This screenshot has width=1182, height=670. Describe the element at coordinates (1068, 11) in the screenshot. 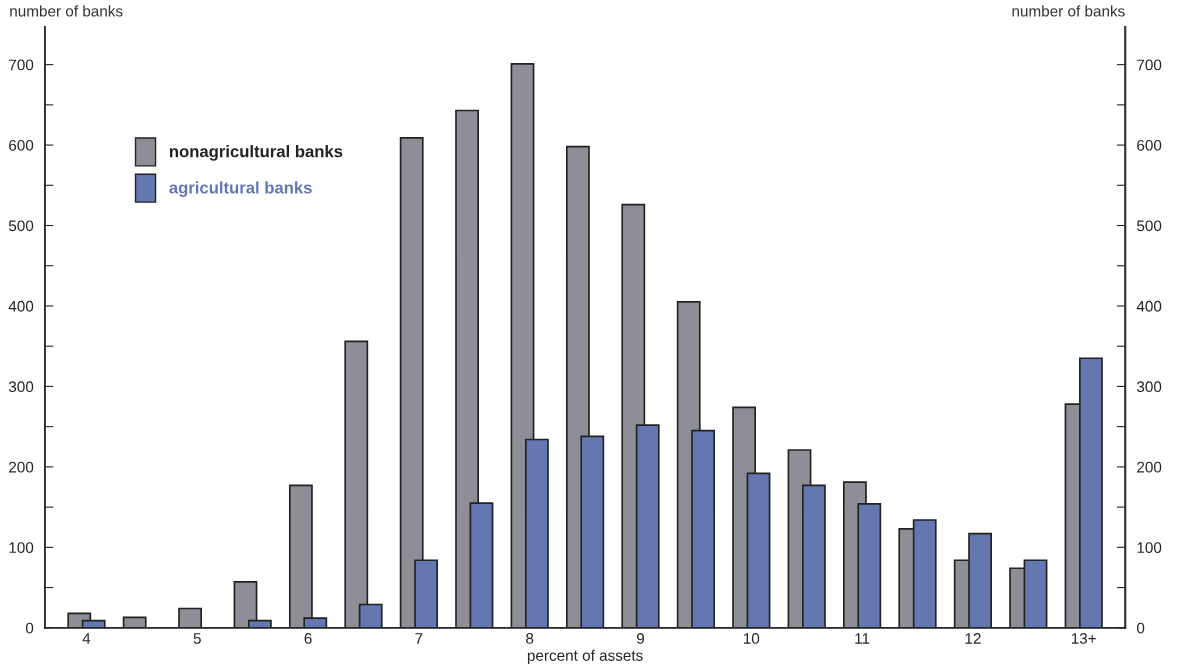

I see `y2-axis-title: number of banks` at that location.